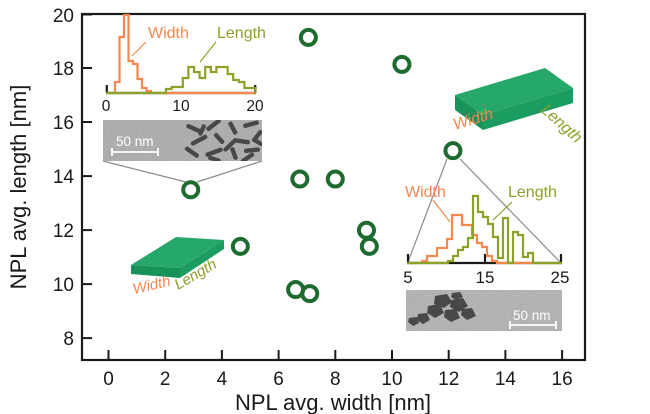 Image resolution: width=650 pixels, height=414 pixels. Describe the element at coordinates (278, 379) in the screenshot. I see `x-tick-label: 6` at that location.